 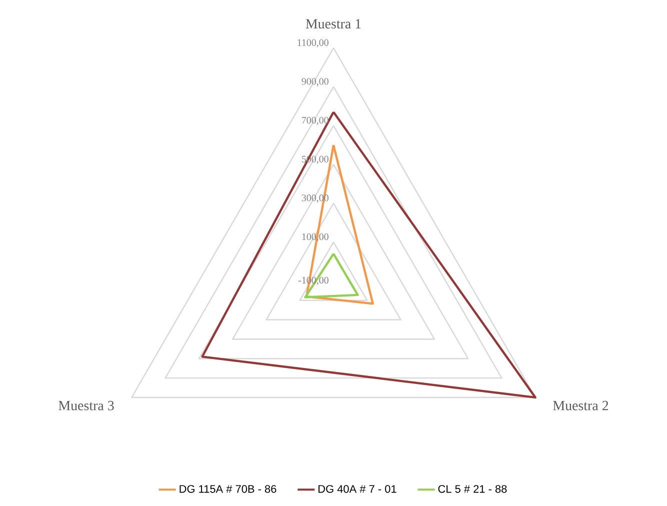 I want to click on spoke-label: Muestra 3, so click(x=86, y=405).